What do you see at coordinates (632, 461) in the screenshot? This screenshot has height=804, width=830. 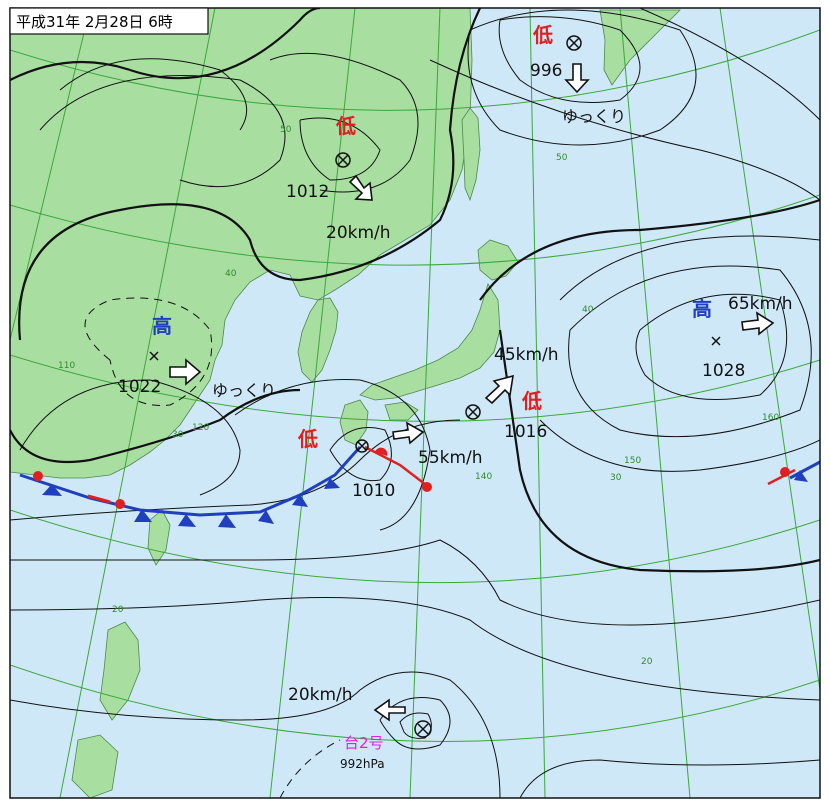 I see `lon-label: 150` at bounding box center [632, 461].